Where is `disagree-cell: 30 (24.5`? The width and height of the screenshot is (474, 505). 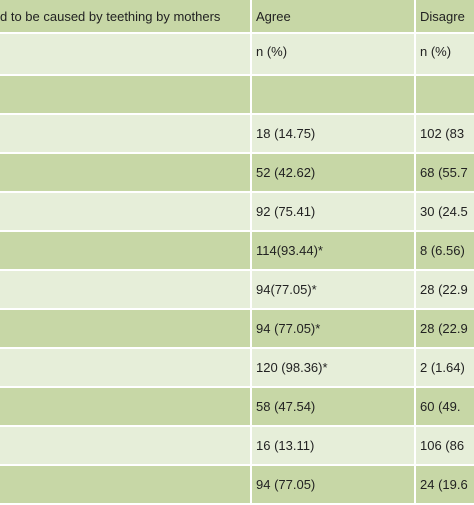 disagree-cell: 30 (24.5 is located at coordinates (444, 211).